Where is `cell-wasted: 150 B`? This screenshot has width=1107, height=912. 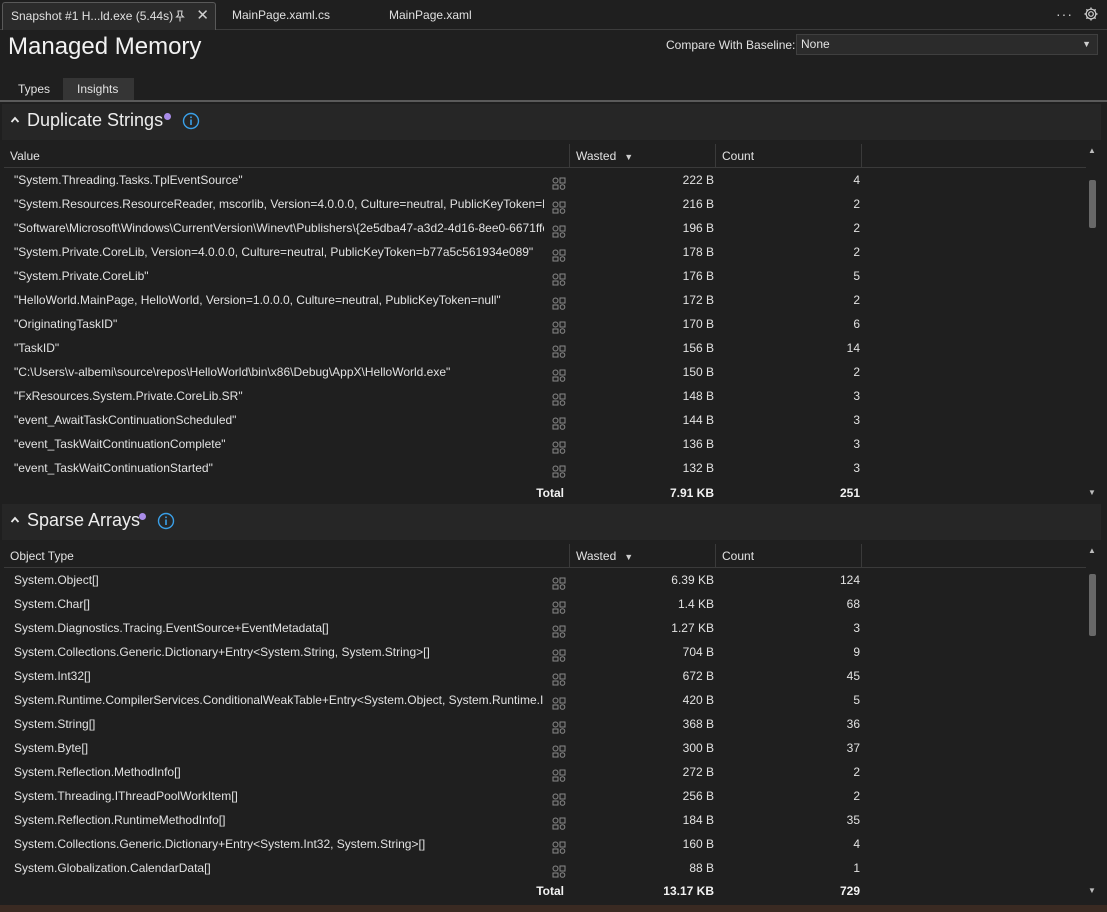 cell-wasted: 150 B is located at coordinates (698, 372).